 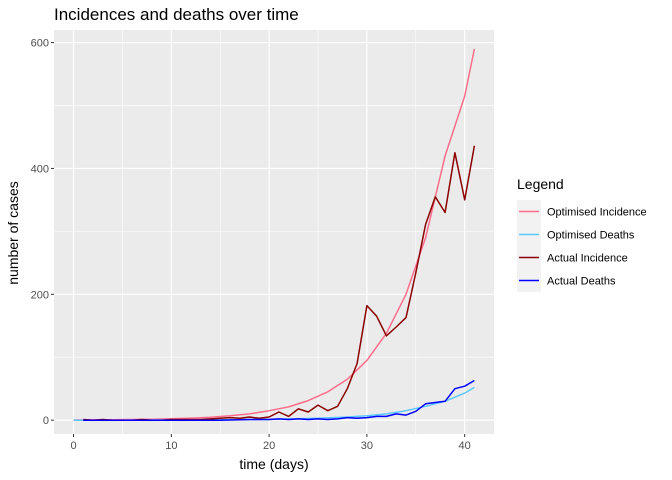 What do you see at coordinates (40, 295) in the screenshot?
I see `y-tick-label: 200` at bounding box center [40, 295].